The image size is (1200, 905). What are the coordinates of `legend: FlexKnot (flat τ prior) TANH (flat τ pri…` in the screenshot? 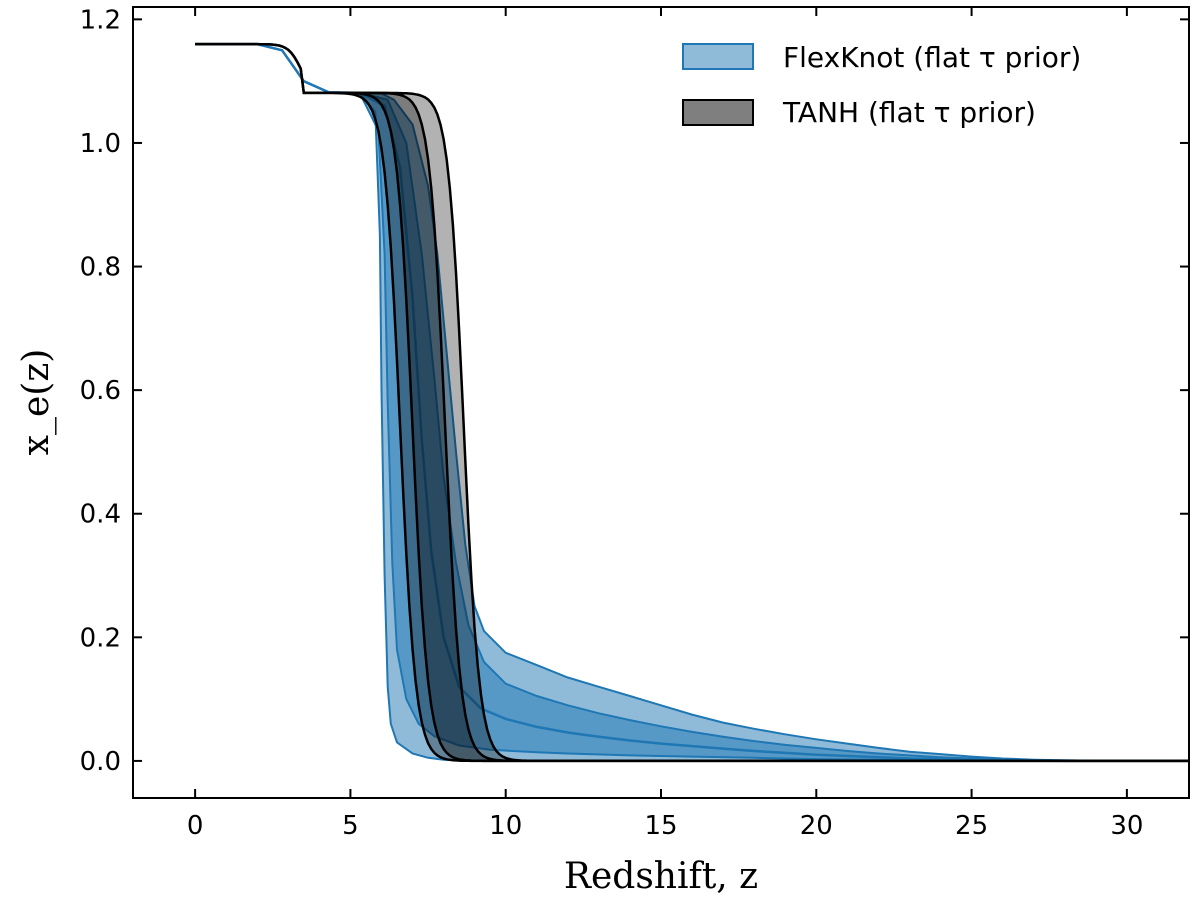 It's located at (881, 85).